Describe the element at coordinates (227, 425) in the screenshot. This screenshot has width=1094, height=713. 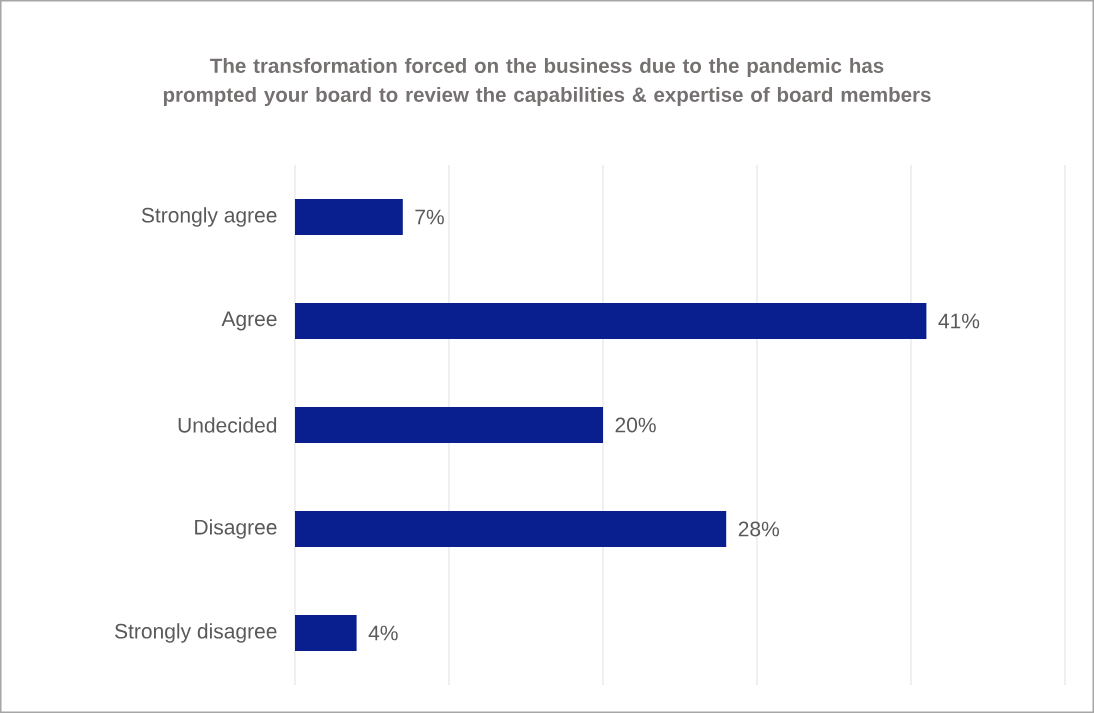
I see `y-tick-label: Undecided` at that location.